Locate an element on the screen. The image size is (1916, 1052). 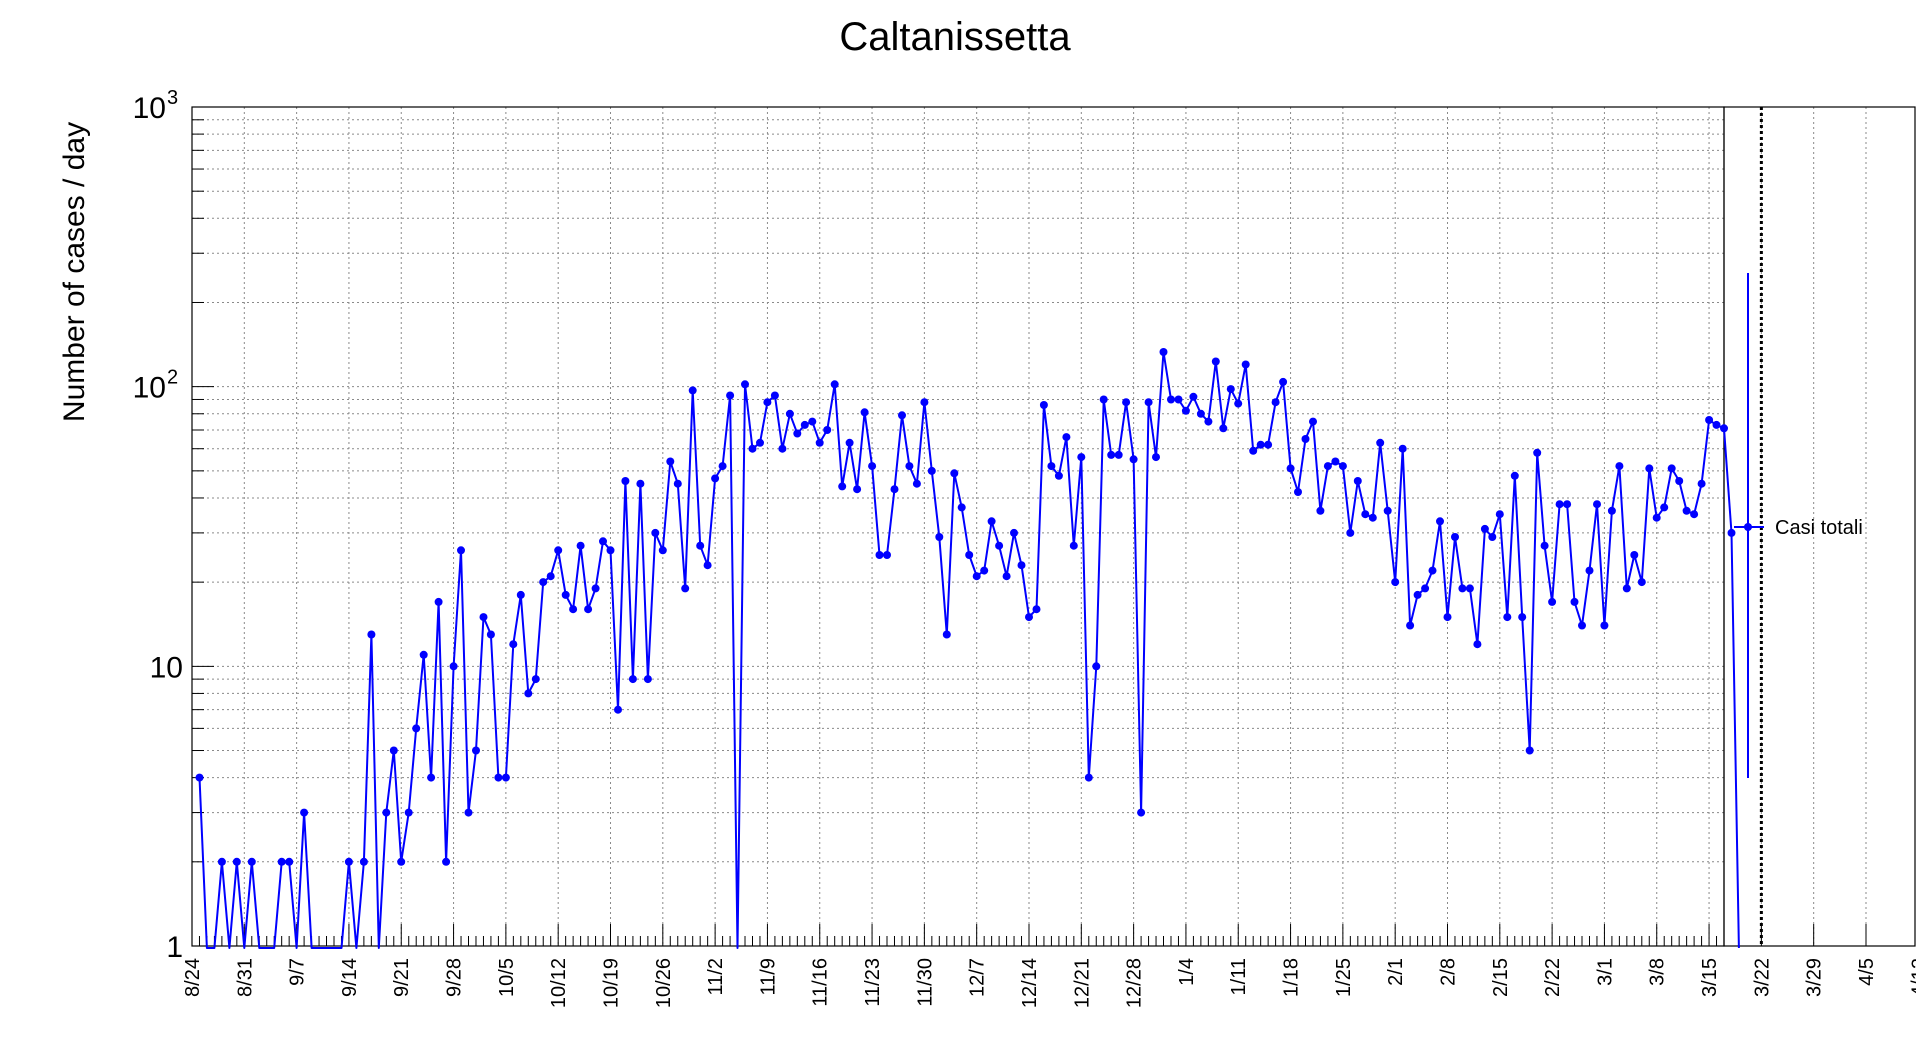
x-tick-label: 9/7 is located at coordinates (298, 972).